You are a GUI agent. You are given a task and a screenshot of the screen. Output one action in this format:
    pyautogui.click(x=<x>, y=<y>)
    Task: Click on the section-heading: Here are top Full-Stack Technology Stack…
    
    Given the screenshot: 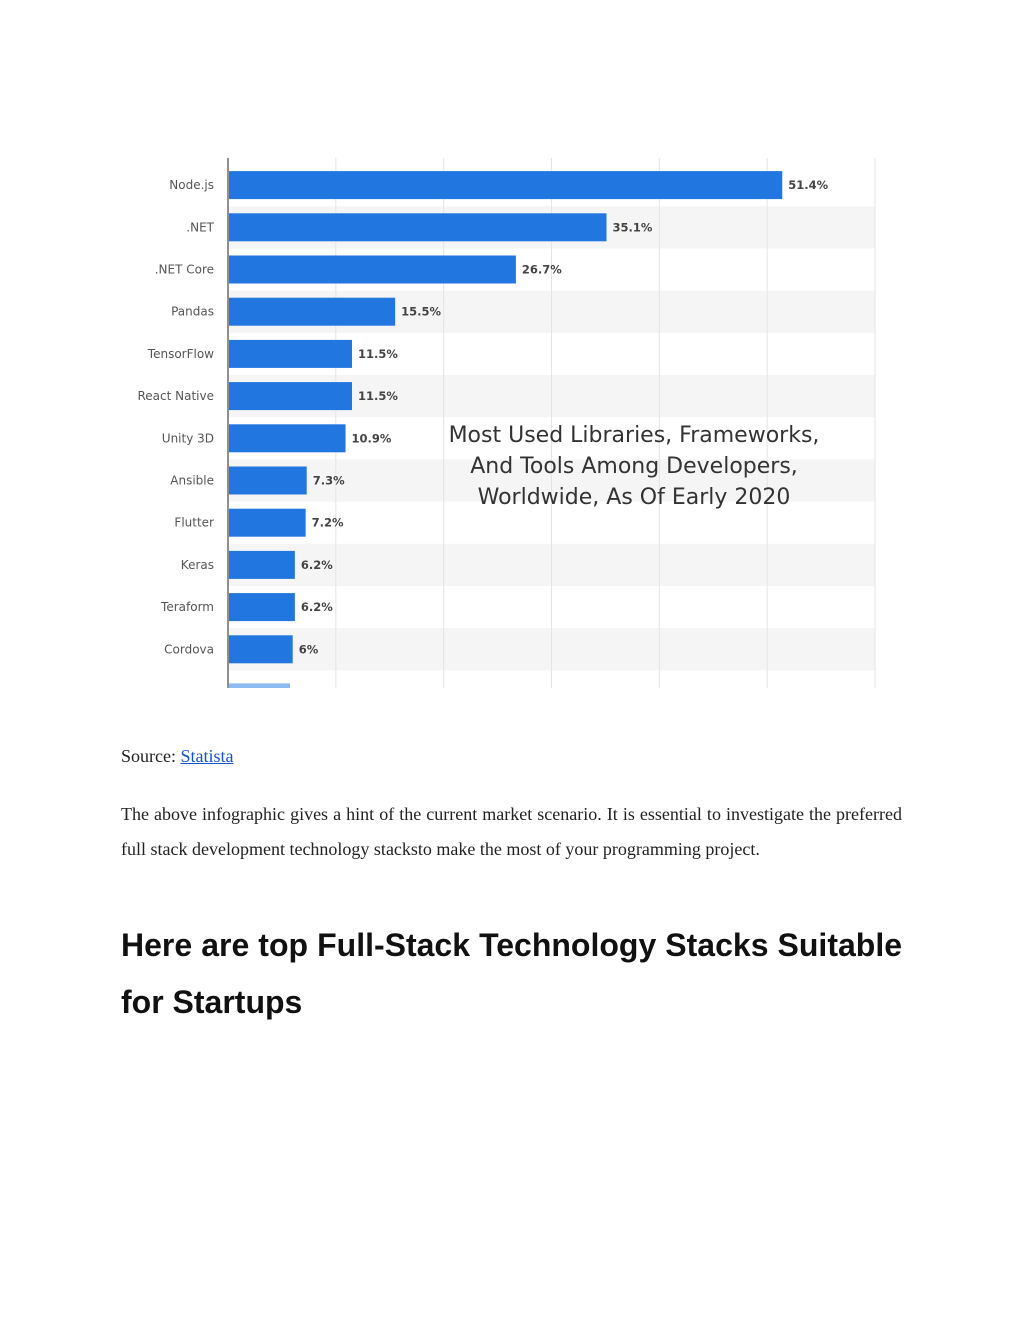 What is the action you would take?
    pyautogui.click(x=511, y=973)
    